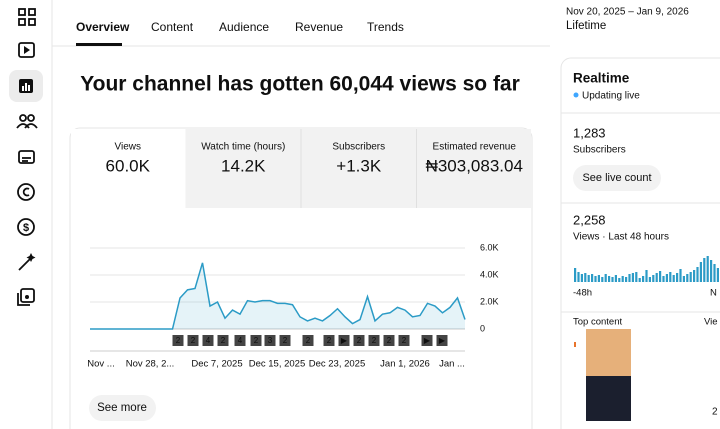  Describe the element at coordinates (711, 322) in the screenshot. I see `views-column-label: Vie` at that location.